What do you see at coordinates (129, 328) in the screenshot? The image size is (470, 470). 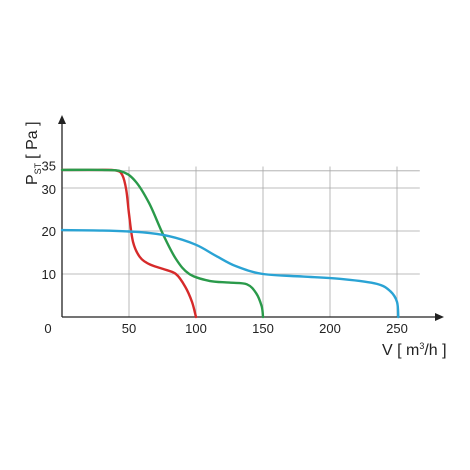 I see `x-tick-label: 50` at bounding box center [129, 328].